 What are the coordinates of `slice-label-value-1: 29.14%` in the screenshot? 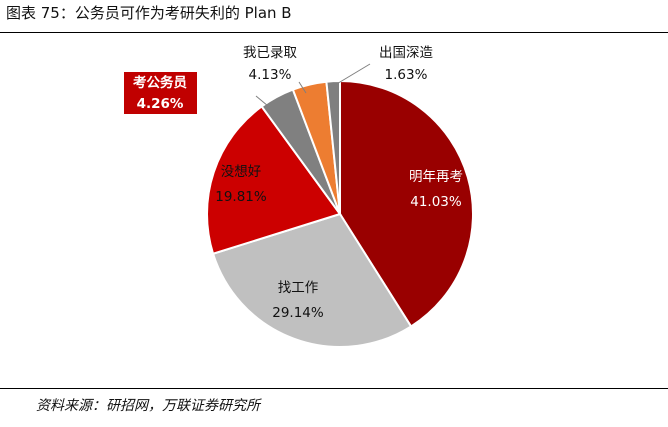 It's located at (298, 313).